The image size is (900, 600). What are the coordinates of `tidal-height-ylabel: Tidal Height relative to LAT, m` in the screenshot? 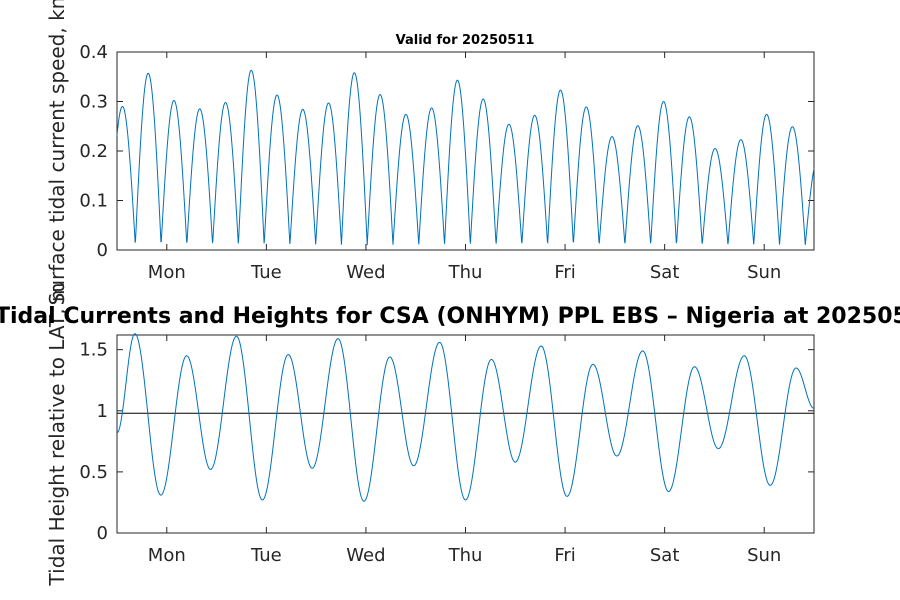 It's located at (57, 435).